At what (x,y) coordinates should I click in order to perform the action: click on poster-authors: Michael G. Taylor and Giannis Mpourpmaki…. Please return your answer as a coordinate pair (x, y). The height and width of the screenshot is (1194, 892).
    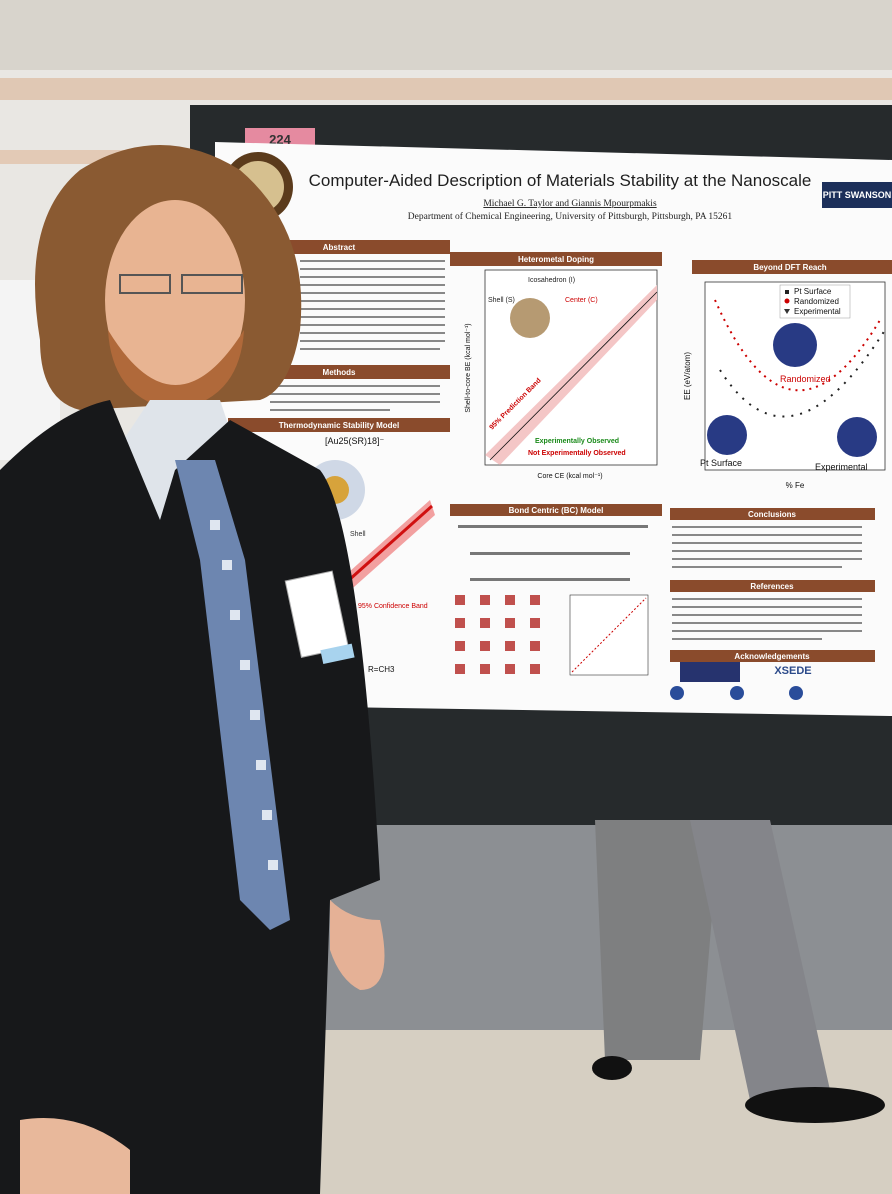
    Looking at the image, I should click on (570, 204).